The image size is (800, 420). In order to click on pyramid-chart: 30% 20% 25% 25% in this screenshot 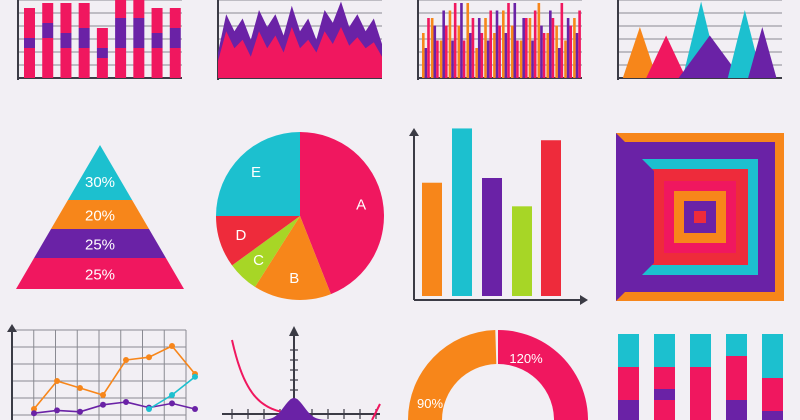, I will do `click(100, 217)`.